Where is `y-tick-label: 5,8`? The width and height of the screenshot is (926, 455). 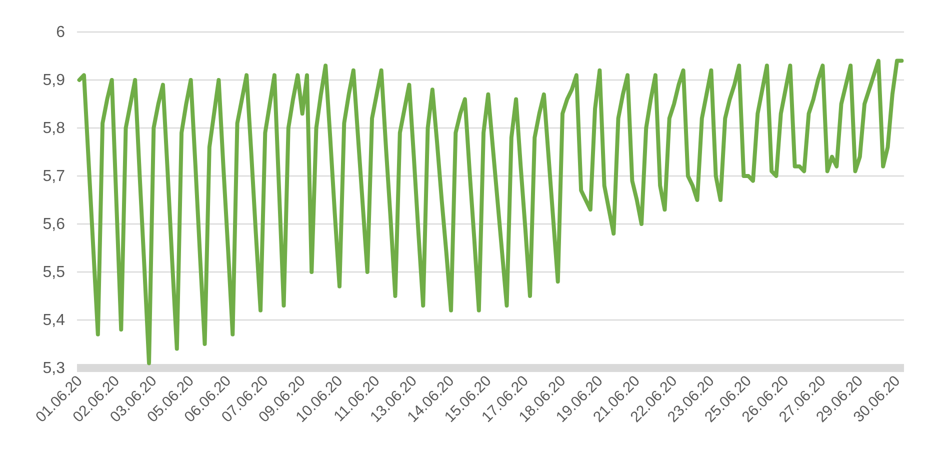 y-tick-label: 5,8 is located at coordinates (54, 129).